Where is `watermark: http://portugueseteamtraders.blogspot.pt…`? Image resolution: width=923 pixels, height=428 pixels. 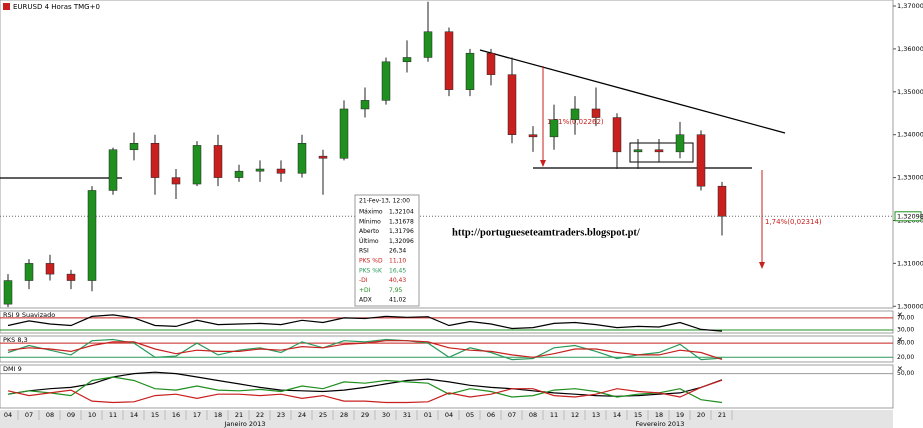
watermark: http://portugueseteamtraders.blogspot.pt… is located at coordinates (546, 232).